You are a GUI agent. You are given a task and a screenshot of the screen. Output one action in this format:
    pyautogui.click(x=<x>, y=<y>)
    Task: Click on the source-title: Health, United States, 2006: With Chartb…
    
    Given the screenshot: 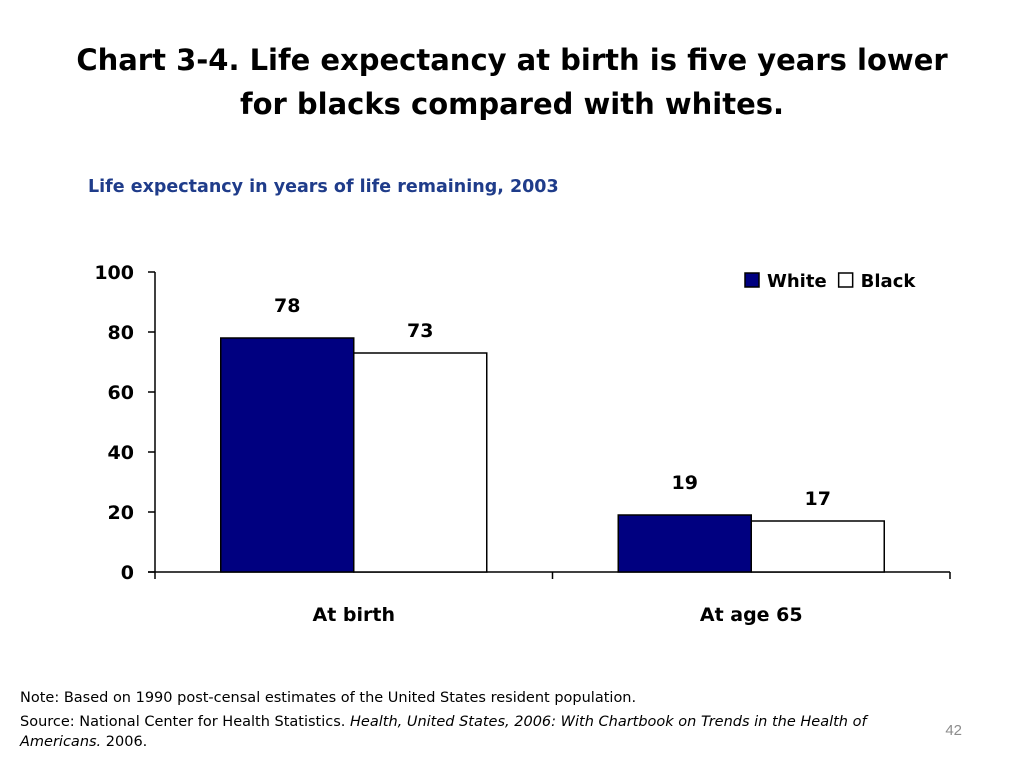 What is the action you would take?
    pyautogui.click(x=443, y=732)
    